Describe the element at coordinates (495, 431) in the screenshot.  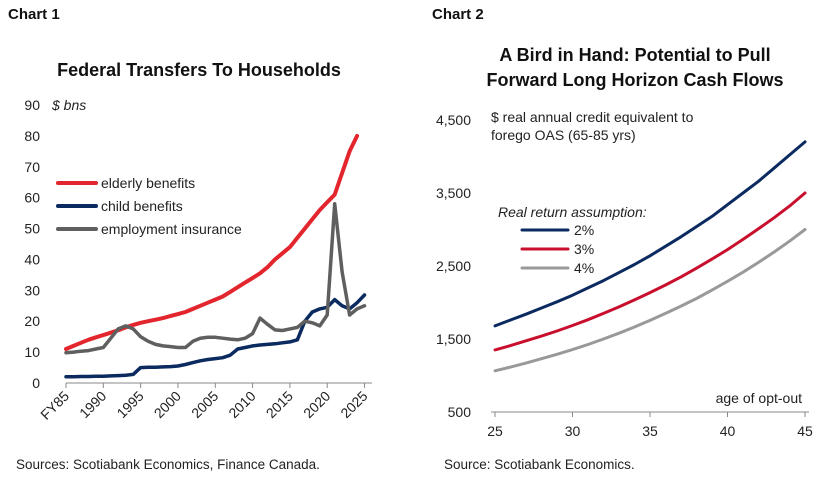
I see `chart2-x-tick-label: 25` at that location.